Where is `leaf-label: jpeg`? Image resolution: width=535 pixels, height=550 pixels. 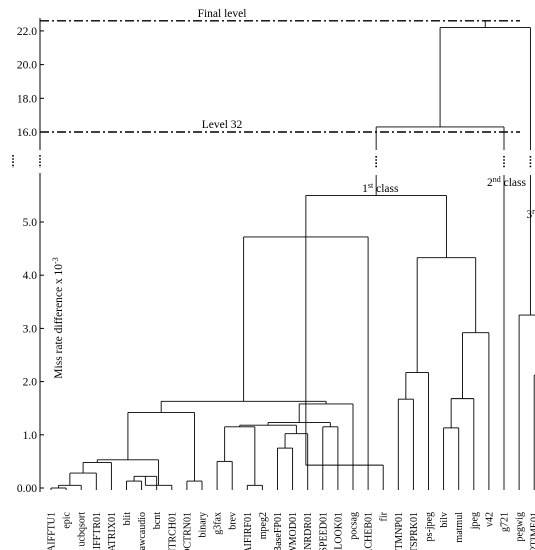
leaf-label: jpeg is located at coordinates (474, 521).